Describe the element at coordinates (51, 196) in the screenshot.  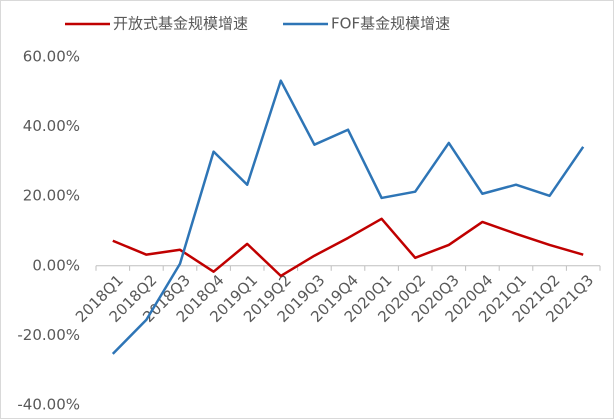
I see `y-tick-label: 20.00%` at that location.